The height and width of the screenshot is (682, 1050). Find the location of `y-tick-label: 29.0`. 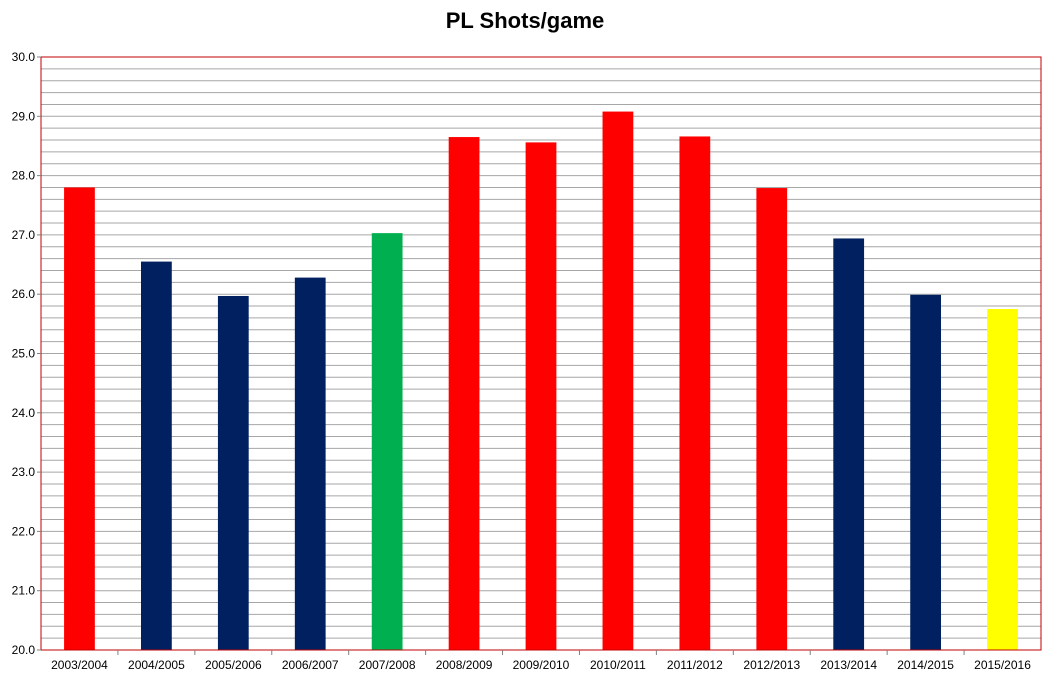

y-tick-label: 29.0 is located at coordinates (24, 116).